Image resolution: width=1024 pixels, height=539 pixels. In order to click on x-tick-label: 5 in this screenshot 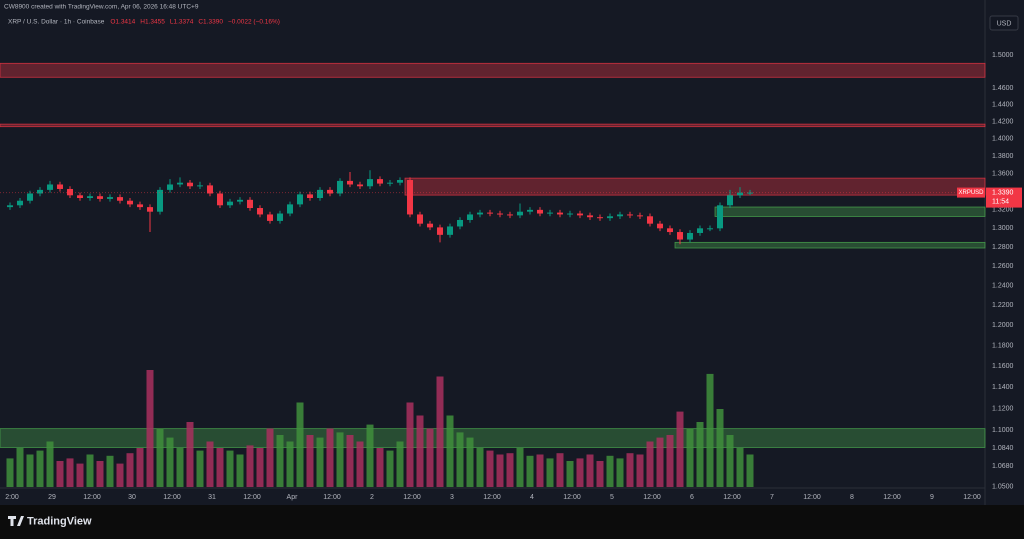, I will do `click(612, 497)`.